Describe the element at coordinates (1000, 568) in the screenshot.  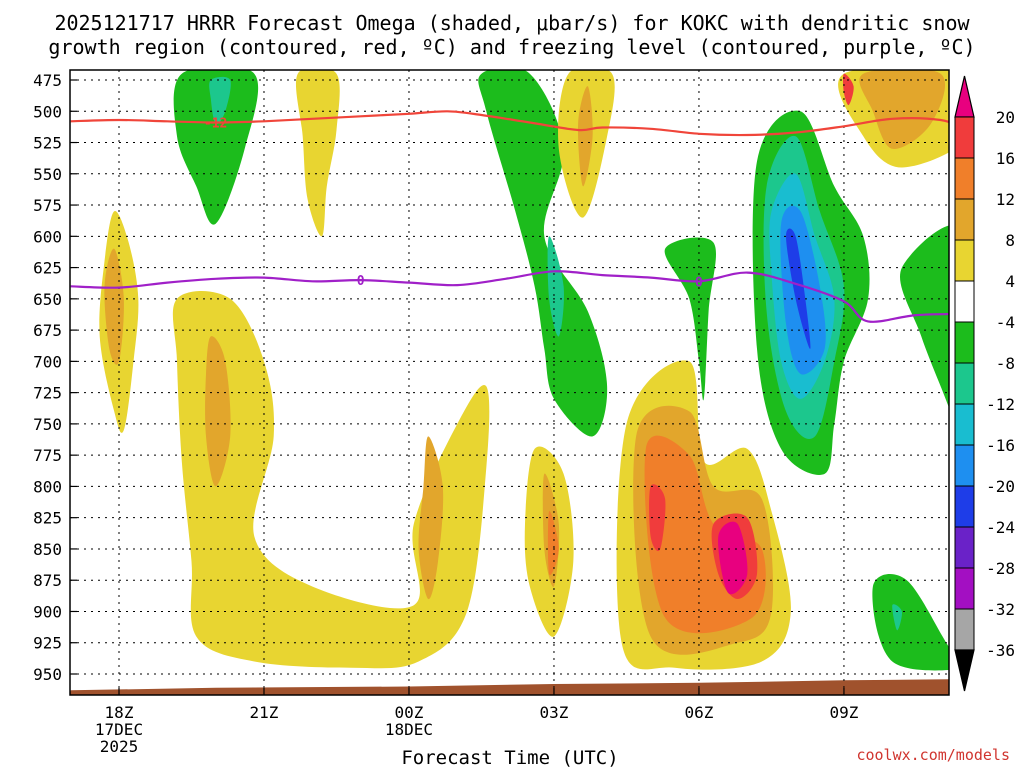
I see `colorbar-label-11: -28` at that location.